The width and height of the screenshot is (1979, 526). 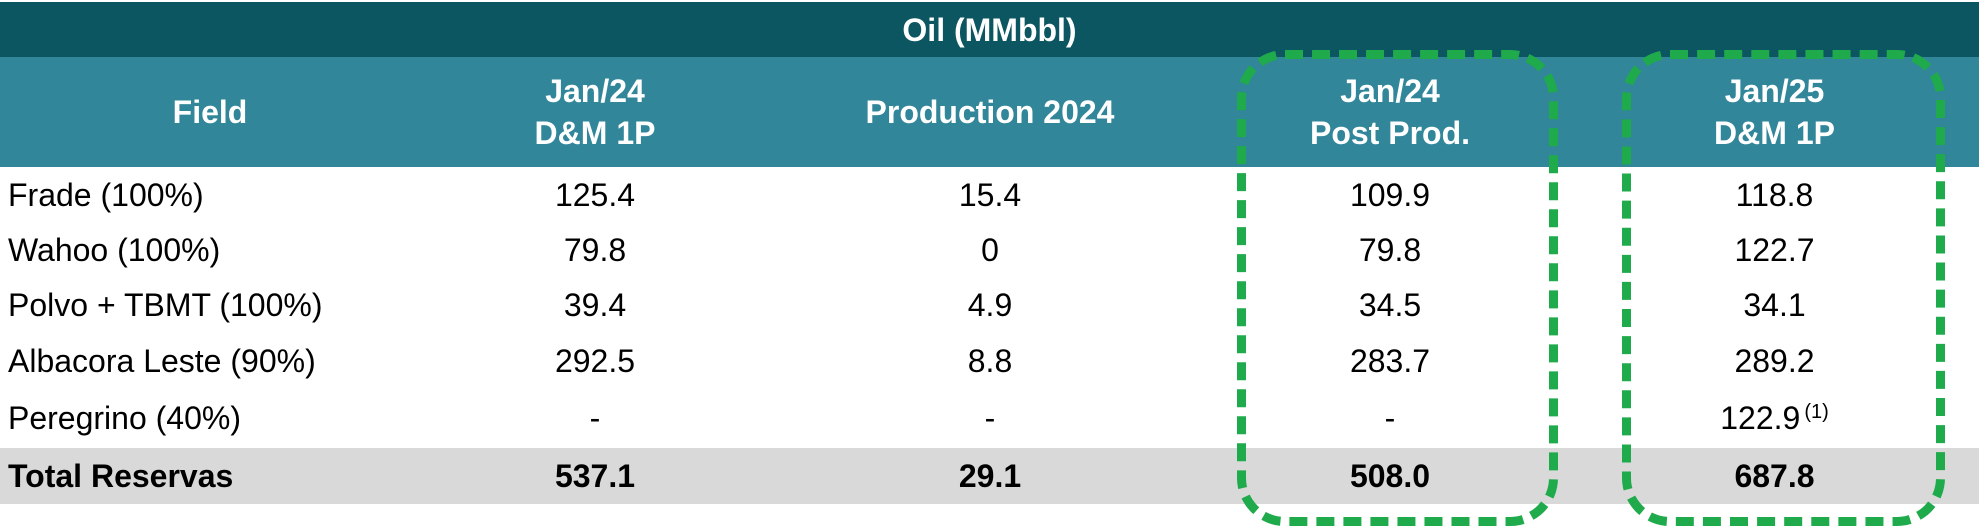 What do you see at coordinates (990, 475) in the screenshot?
I see `total-value: 29.1` at bounding box center [990, 475].